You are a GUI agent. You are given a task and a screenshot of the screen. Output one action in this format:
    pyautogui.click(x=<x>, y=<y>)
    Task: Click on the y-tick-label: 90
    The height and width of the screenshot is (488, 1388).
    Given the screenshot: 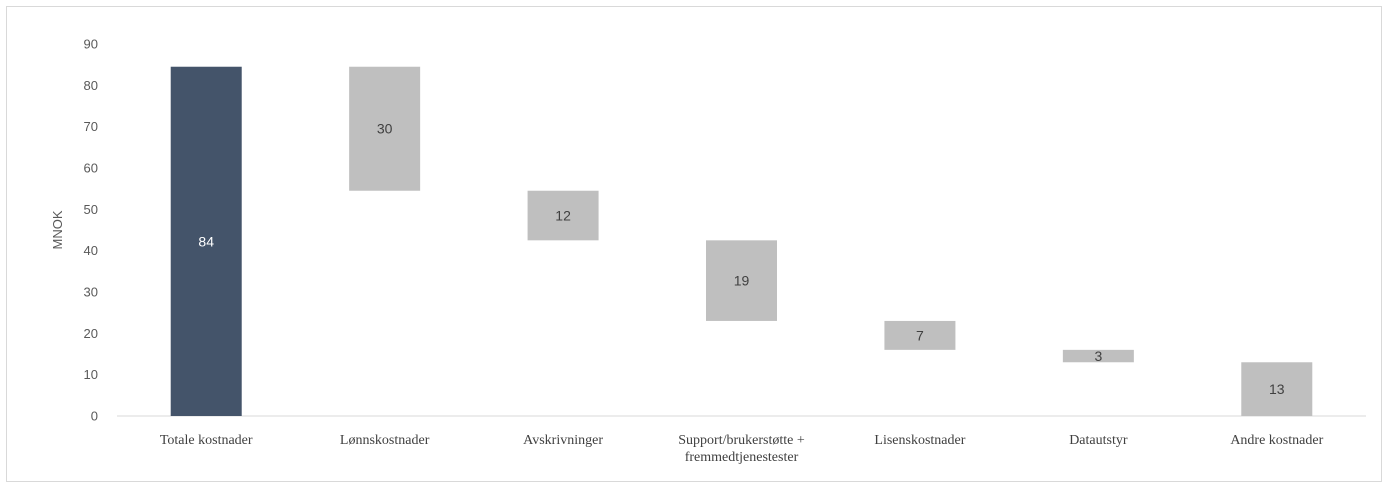 What is the action you would take?
    pyautogui.click(x=91, y=44)
    